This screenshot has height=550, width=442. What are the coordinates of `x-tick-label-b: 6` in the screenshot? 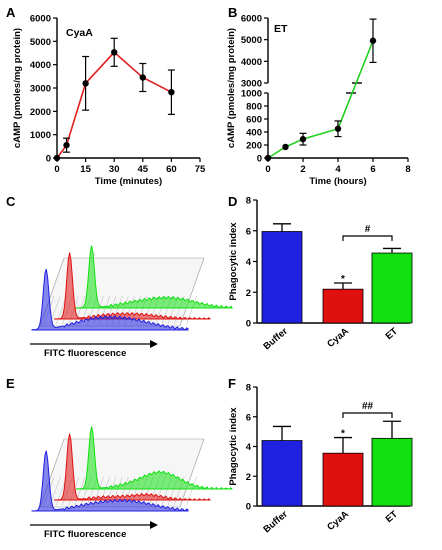 It's located at (372, 169).